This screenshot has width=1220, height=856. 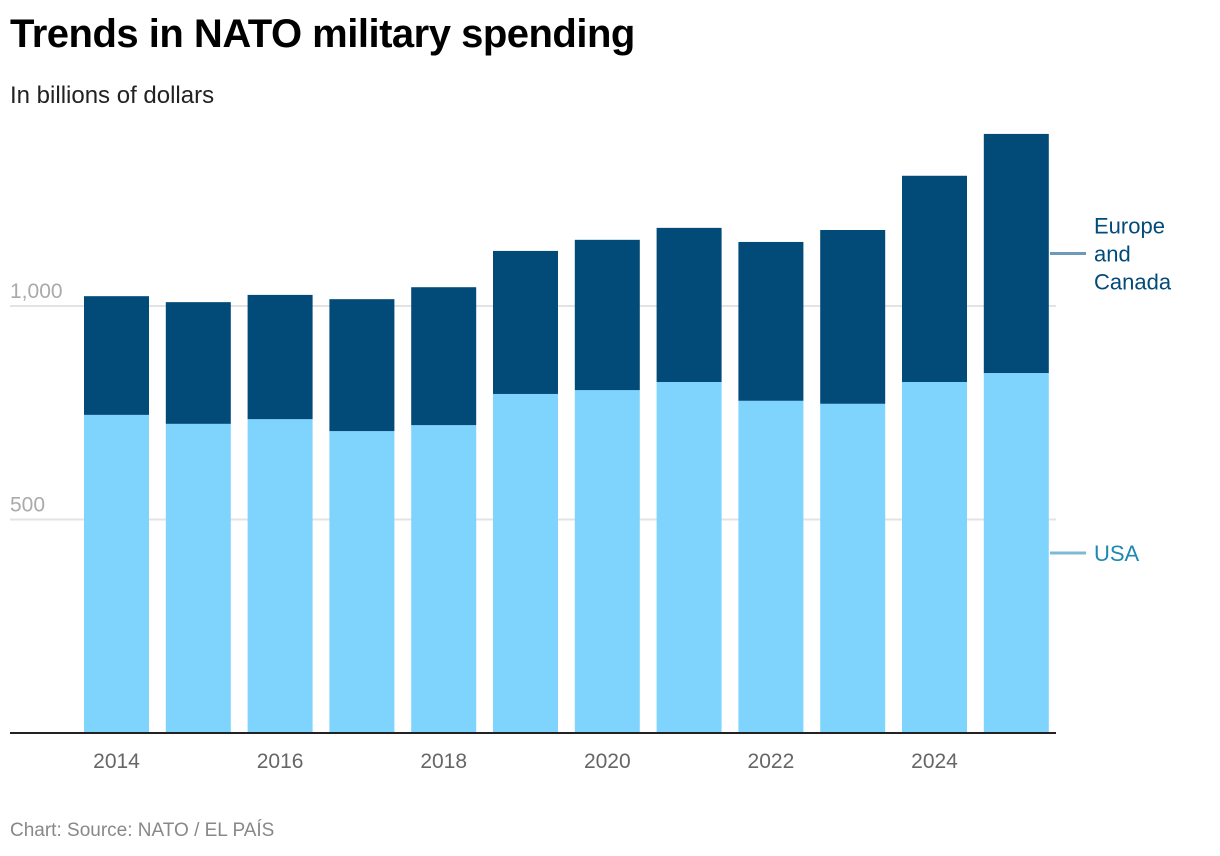 What do you see at coordinates (1117, 553) in the screenshot?
I see `legend-label-usa: USA` at bounding box center [1117, 553].